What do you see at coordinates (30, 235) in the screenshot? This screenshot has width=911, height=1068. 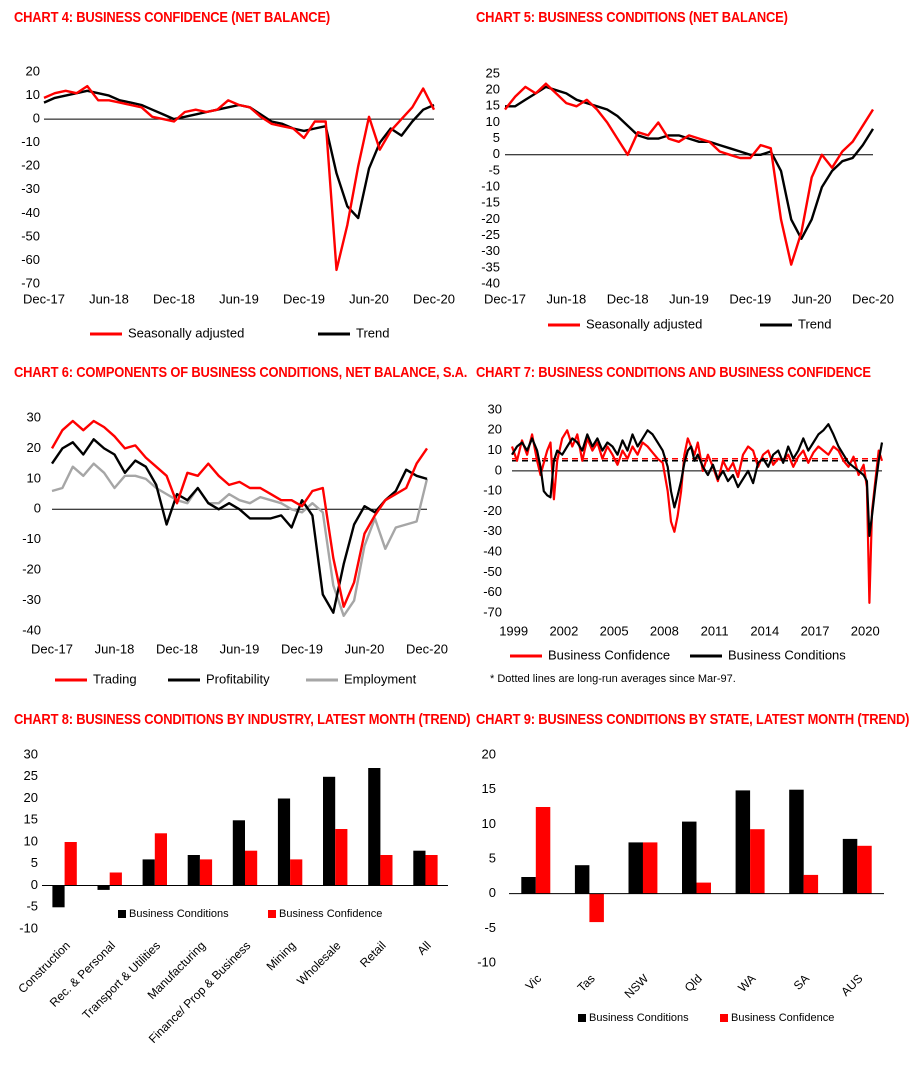 I see `c4-ytick-label: -50` at bounding box center [30, 235].